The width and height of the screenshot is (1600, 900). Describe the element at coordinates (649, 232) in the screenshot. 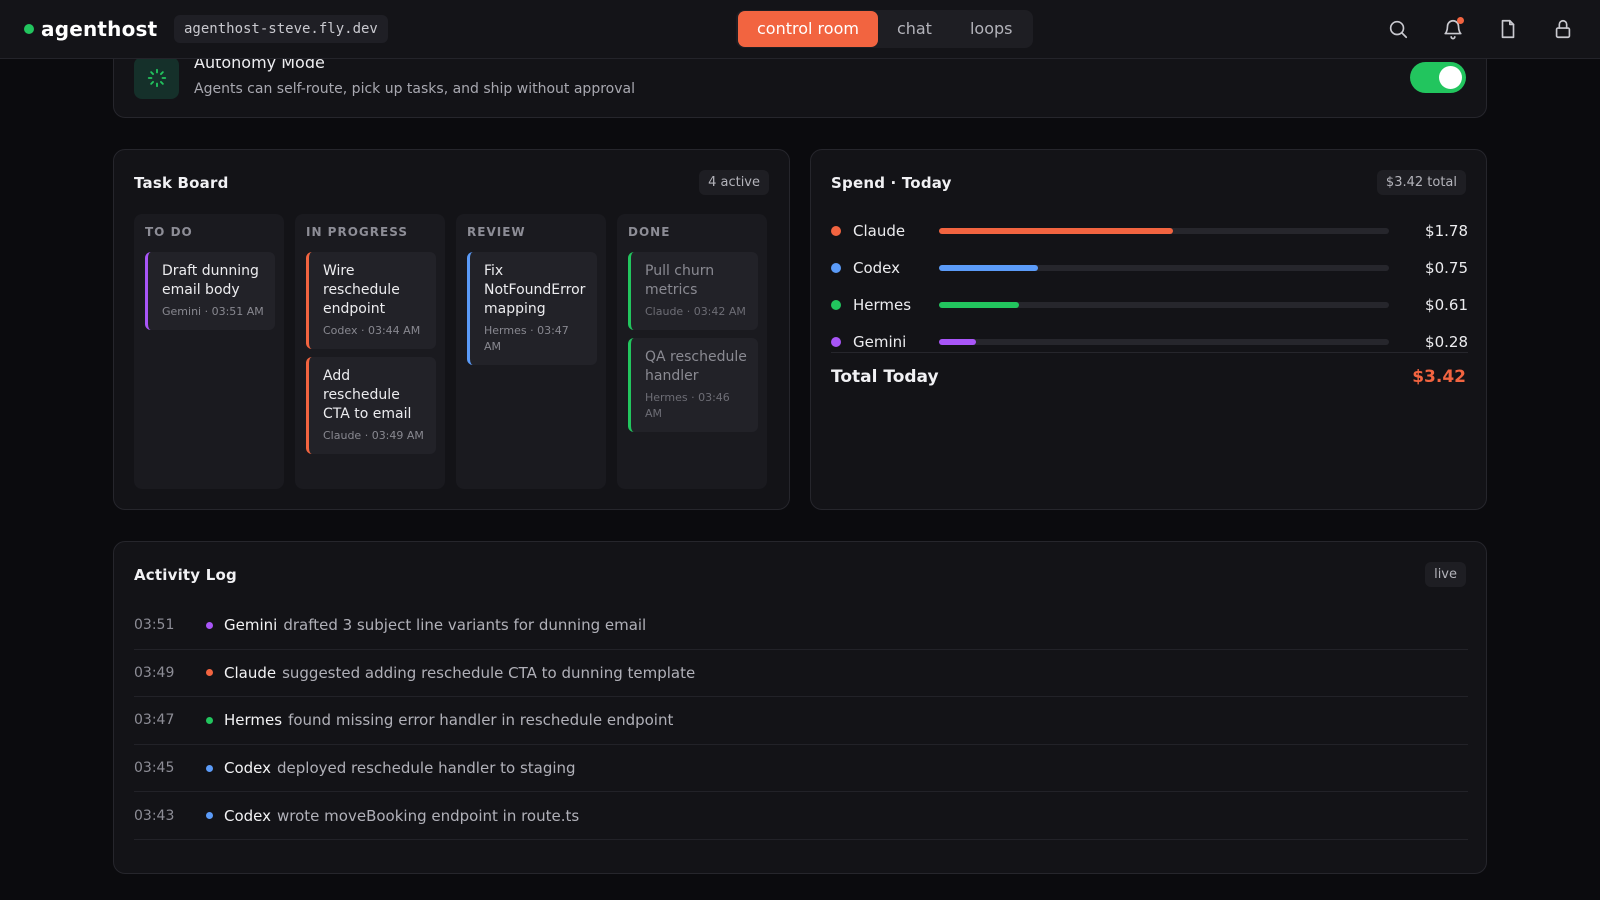

I see `column-header: DONE` at that location.